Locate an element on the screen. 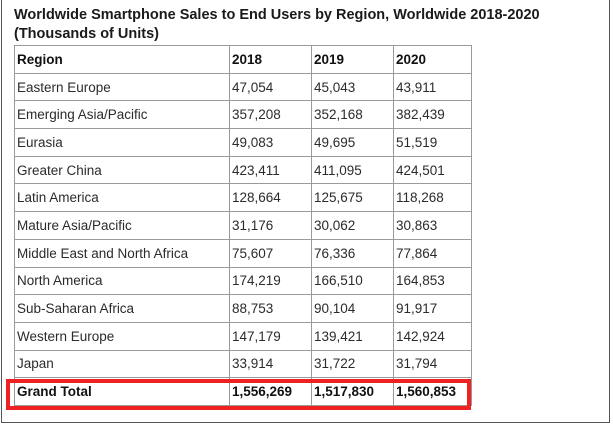 The width and height of the screenshot is (613, 425). value-cell-2018: 357,208 is located at coordinates (270, 115).